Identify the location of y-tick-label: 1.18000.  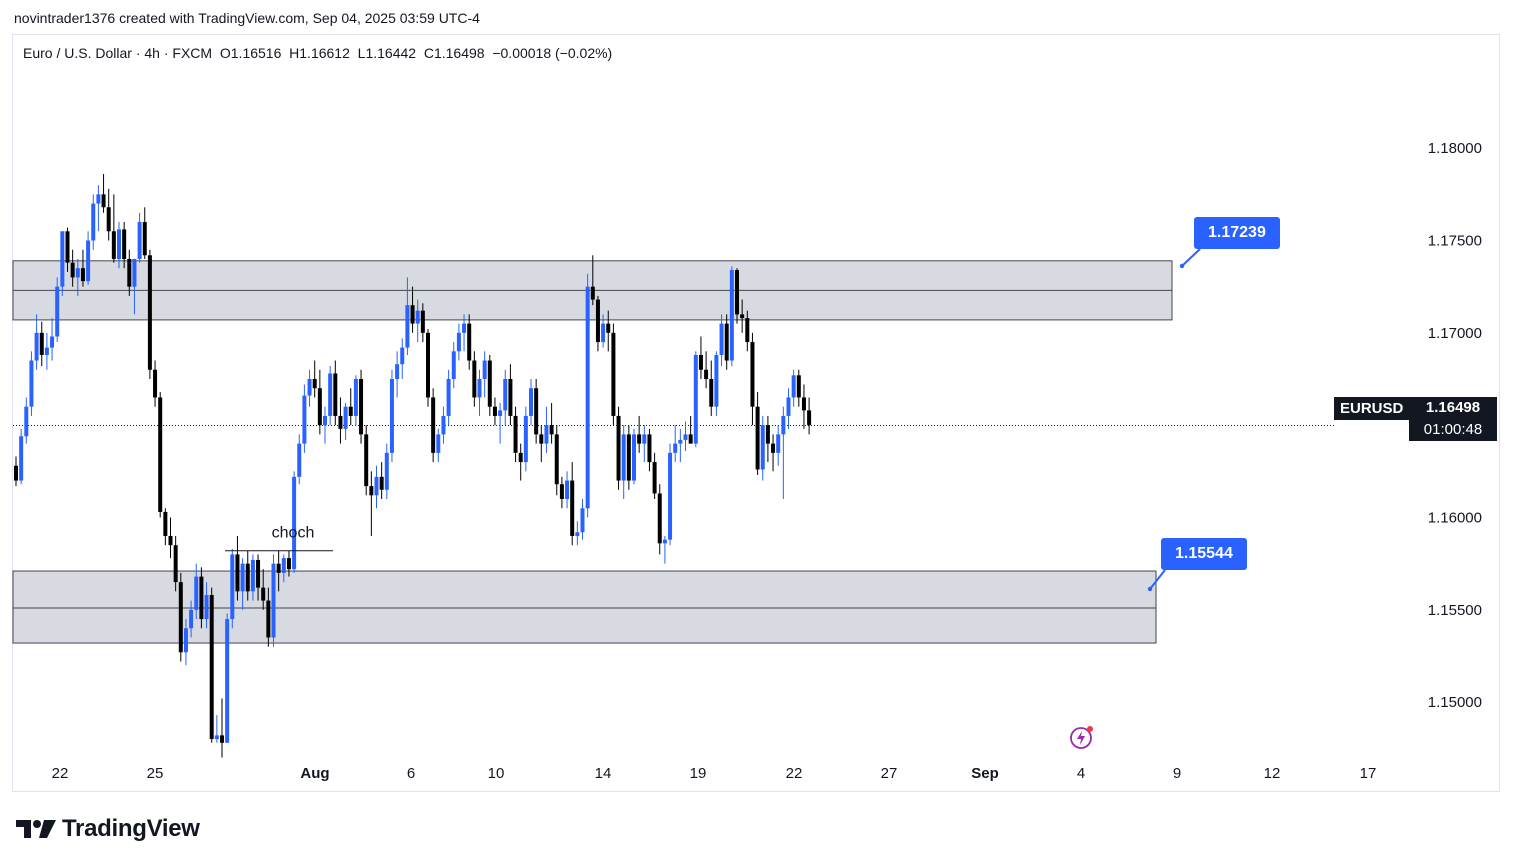
(1455, 148).